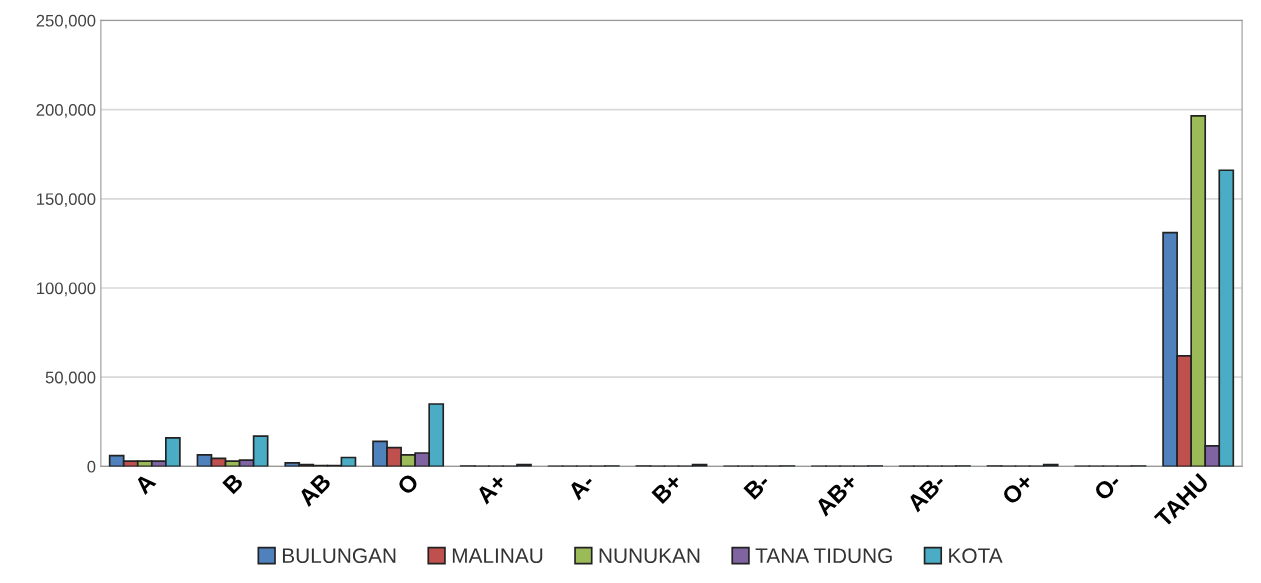 The width and height of the screenshot is (1261, 583). What do you see at coordinates (66, 289) in the screenshot?
I see `y-tick-label: 100,000` at bounding box center [66, 289].